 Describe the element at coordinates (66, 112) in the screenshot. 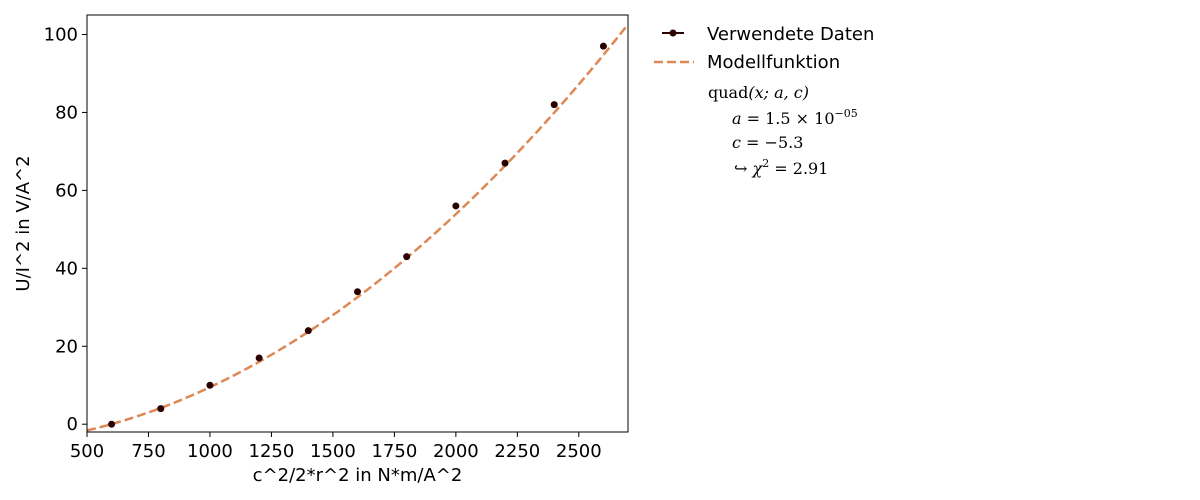

I see `y-tick-label: 80` at that location.